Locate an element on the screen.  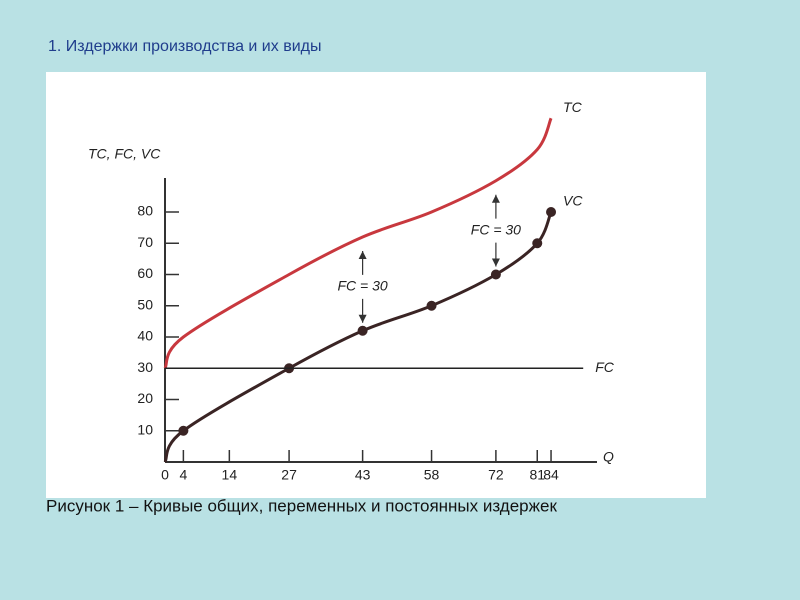
y-tick-label: 70 is located at coordinates (145, 242).